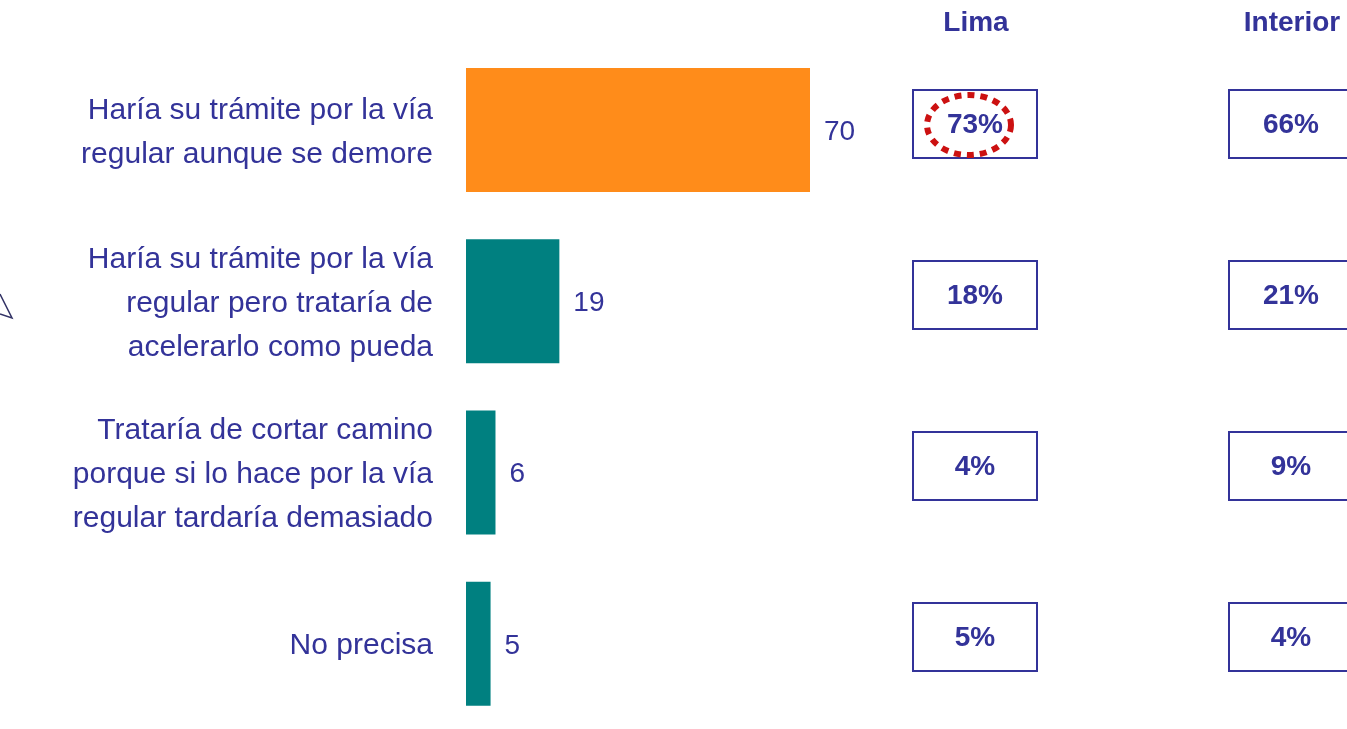  What do you see at coordinates (1292, 22) in the screenshot?
I see `text: Interior` at bounding box center [1292, 22].